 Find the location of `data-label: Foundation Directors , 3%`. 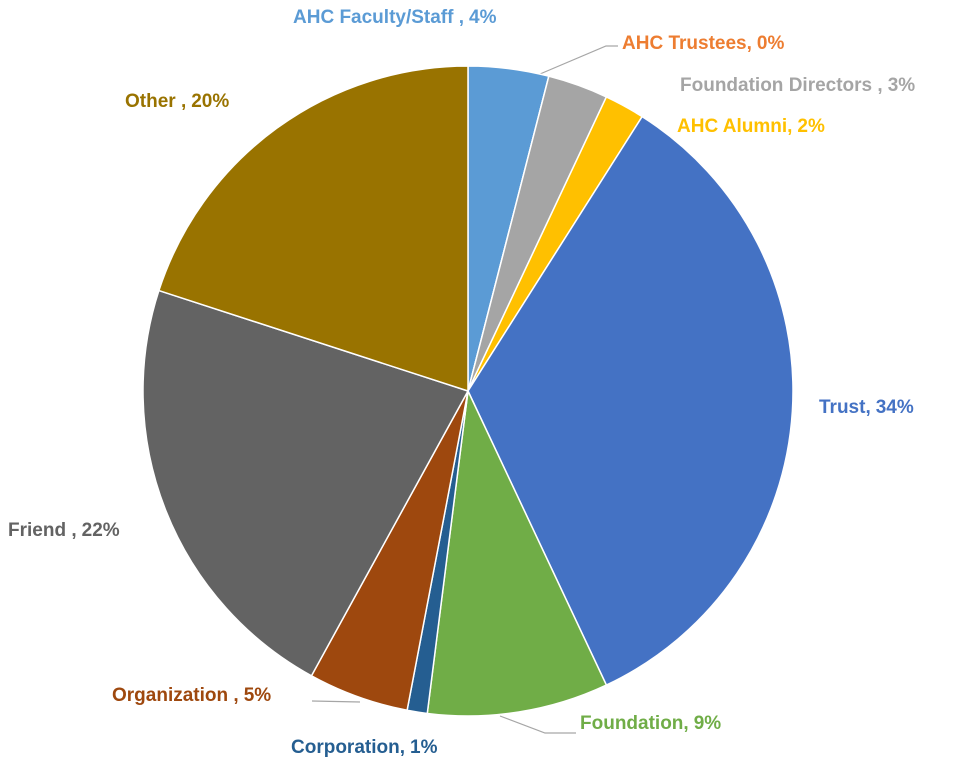

data-label: Foundation Directors , 3% is located at coordinates (797, 85).